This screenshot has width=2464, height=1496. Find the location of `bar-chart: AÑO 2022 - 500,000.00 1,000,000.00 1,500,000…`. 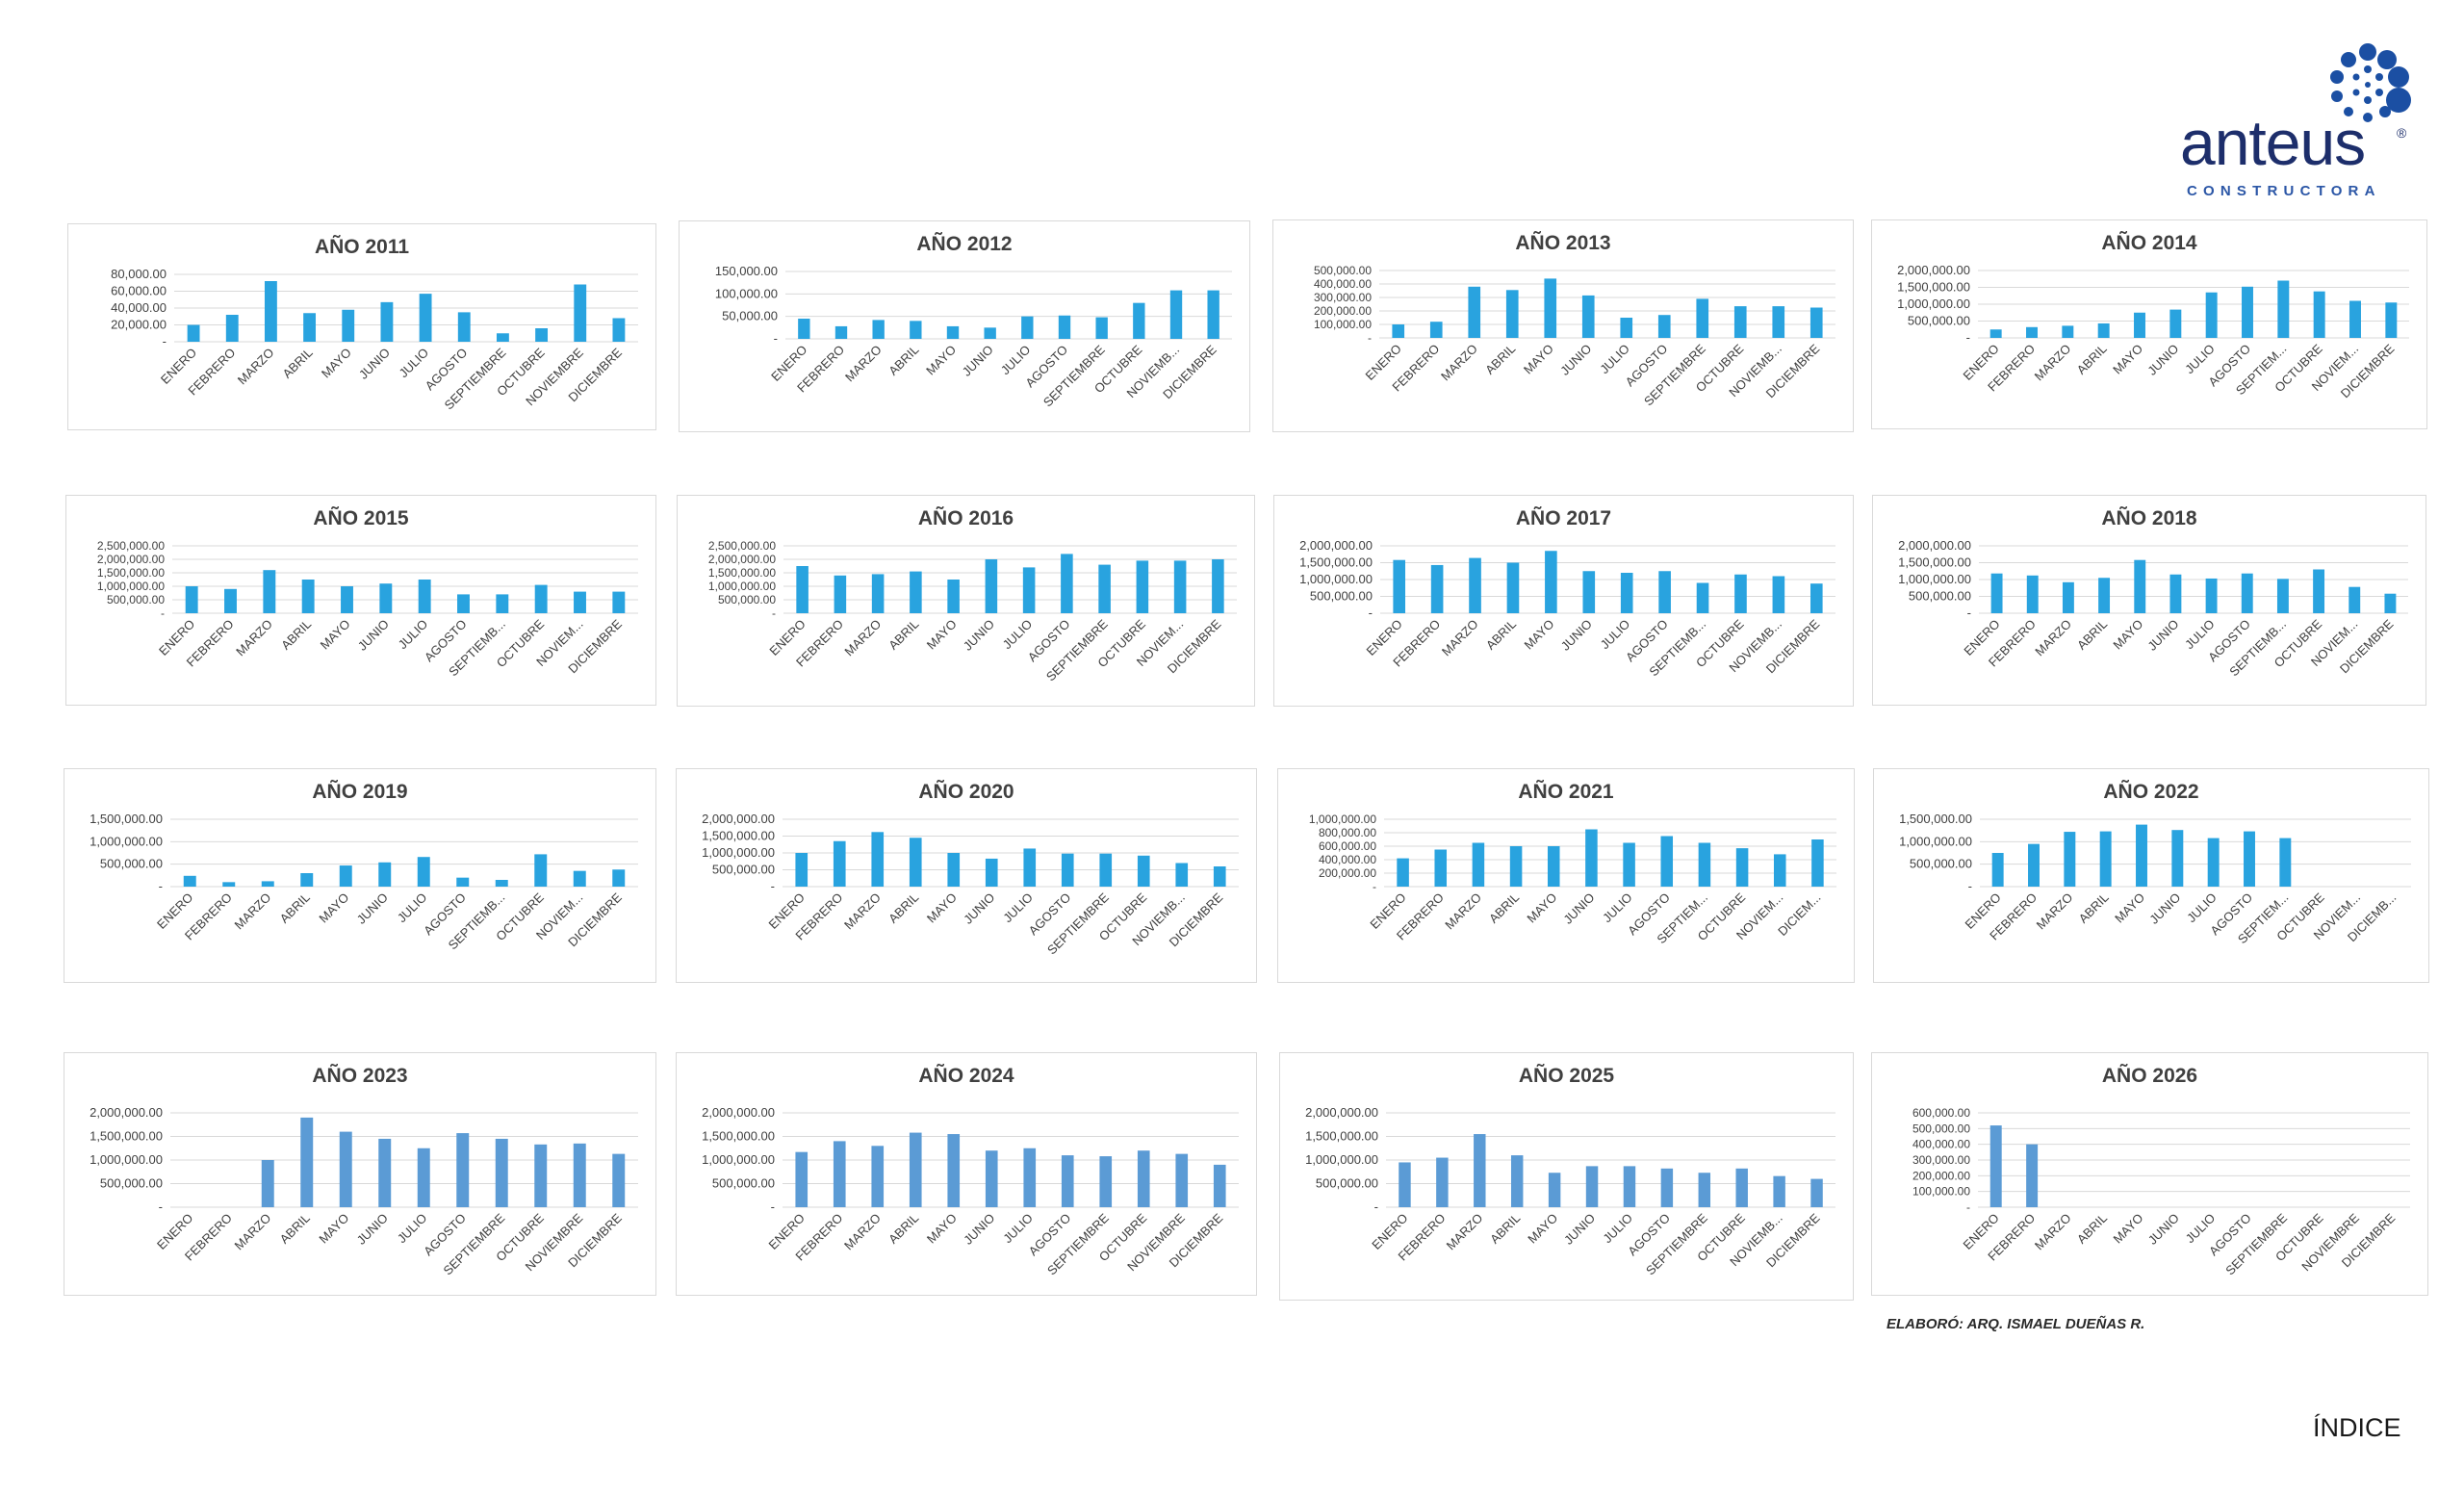

bar-chart: AÑO 2022 - 500,000.00 1,000,000.00 1,500,000… is located at coordinates (2155, 863).